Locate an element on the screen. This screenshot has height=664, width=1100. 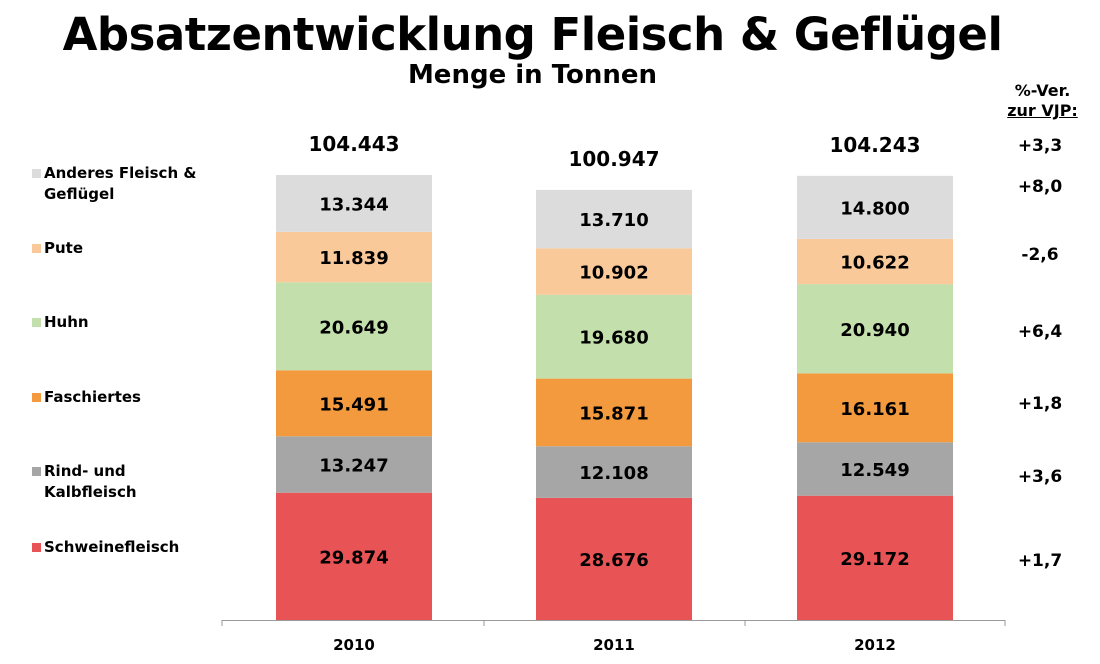
data-label: 15.871 is located at coordinates (613, 413).